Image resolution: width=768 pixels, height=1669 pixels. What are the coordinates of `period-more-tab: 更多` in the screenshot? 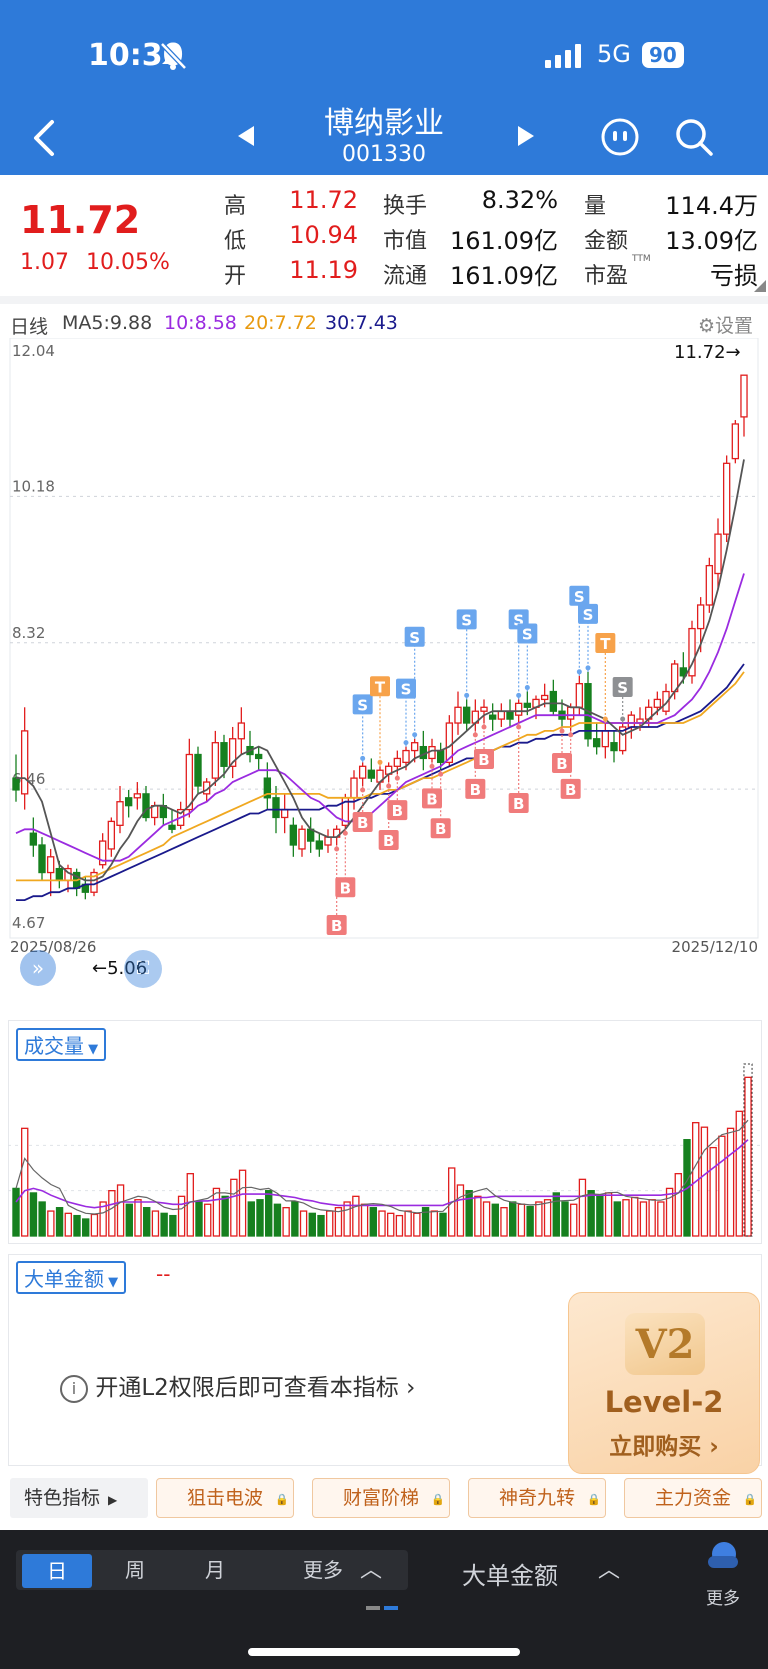 It's located at (323, 1570).